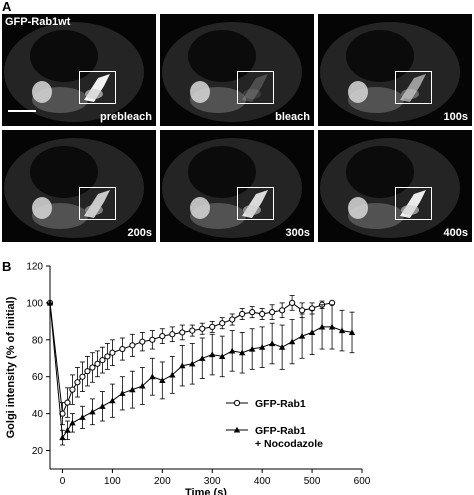  What do you see at coordinates (38, 377) in the screenshot?
I see `y-tick-label: 60` at bounding box center [38, 377].